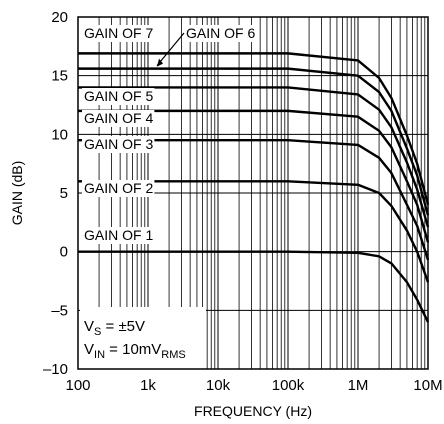 This screenshot has width=444, height=424. Describe the element at coordinates (59, 76) in the screenshot. I see `y-tick-label: 15` at that location.